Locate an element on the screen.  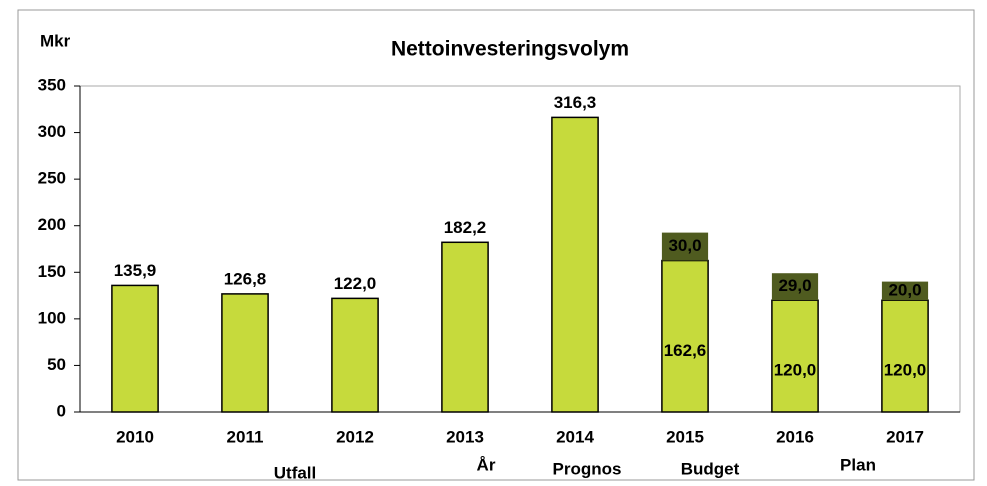
annotation: Utfall is located at coordinates (295, 472).